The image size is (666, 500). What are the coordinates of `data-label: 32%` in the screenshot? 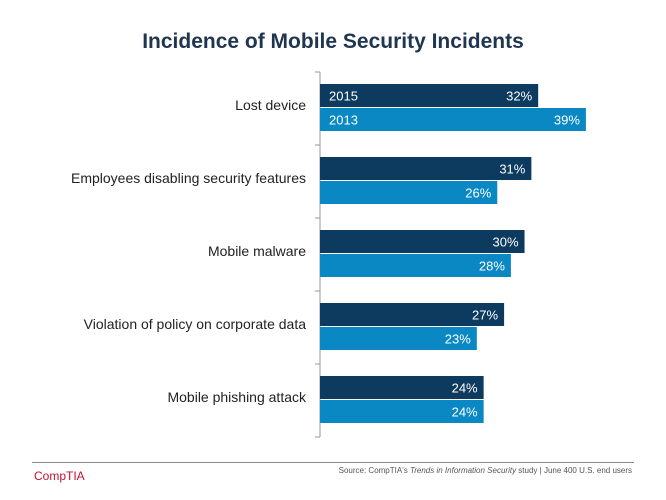 It's located at (519, 96).